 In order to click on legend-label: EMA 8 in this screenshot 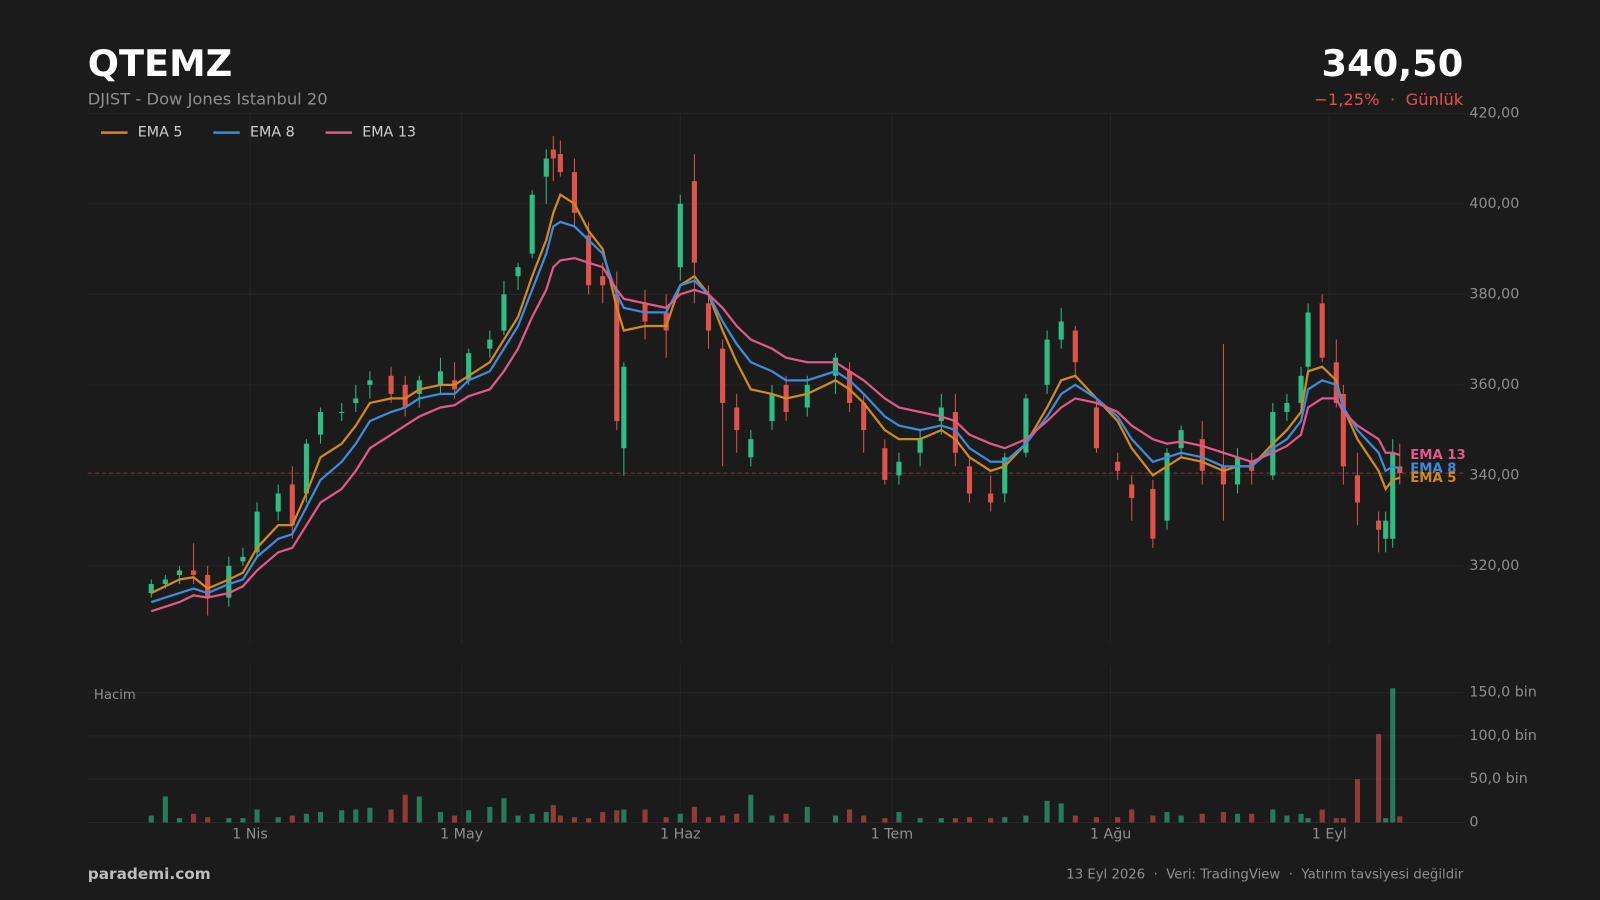, I will do `click(272, 133)`.